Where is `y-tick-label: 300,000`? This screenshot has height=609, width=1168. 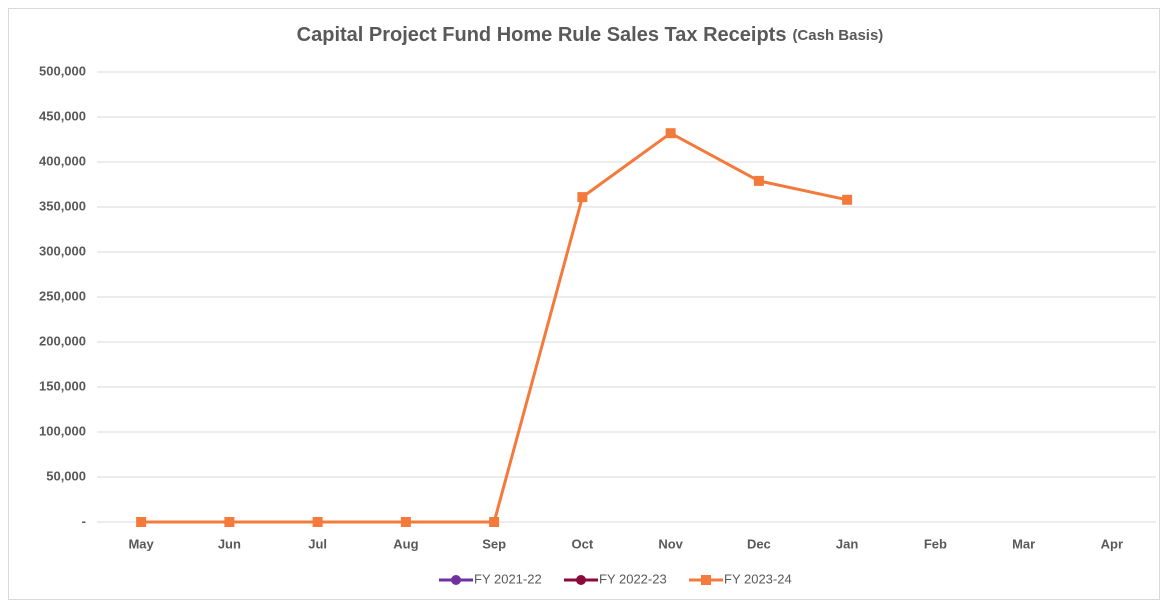 y-tick-label: 300,000 is located at coordinates (62, 250).